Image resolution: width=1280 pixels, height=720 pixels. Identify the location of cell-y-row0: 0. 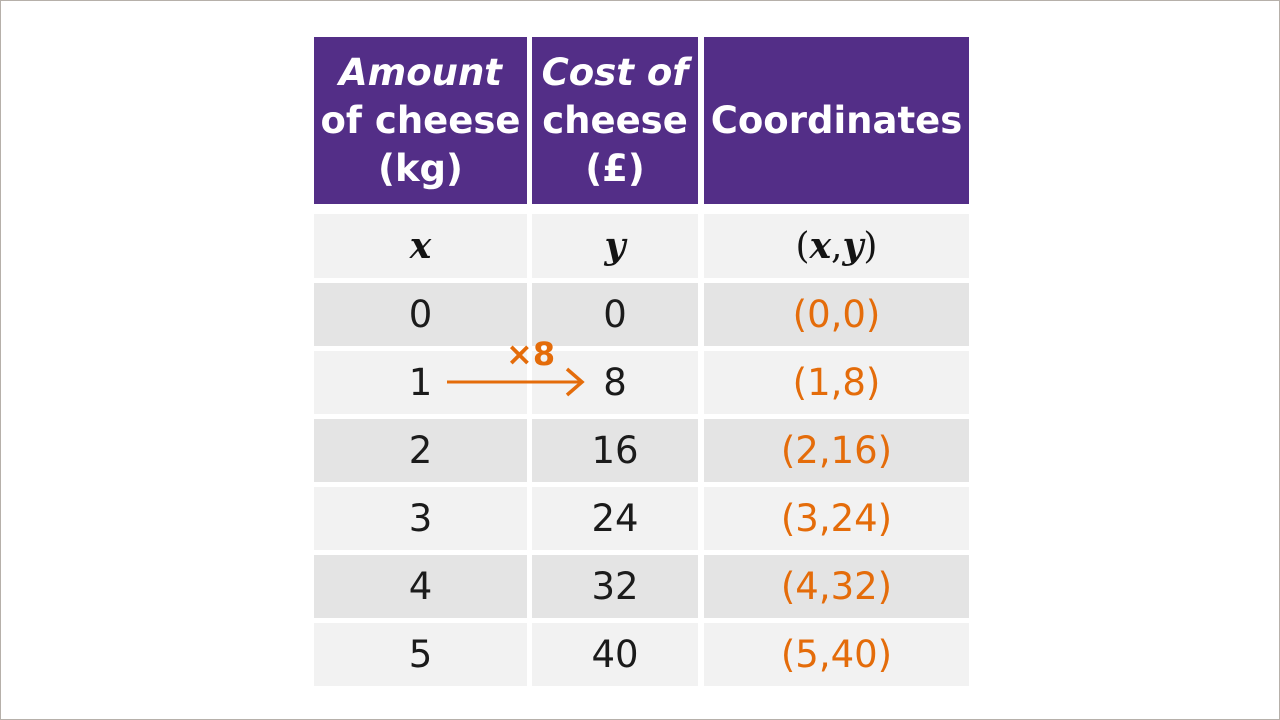
(615, 314).